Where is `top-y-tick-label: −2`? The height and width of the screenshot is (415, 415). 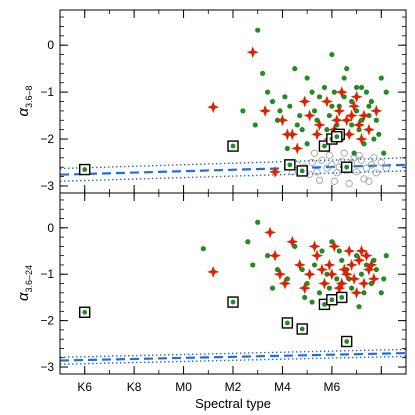 top-y-tick-label: −2 is located at coordinates (47, 139).